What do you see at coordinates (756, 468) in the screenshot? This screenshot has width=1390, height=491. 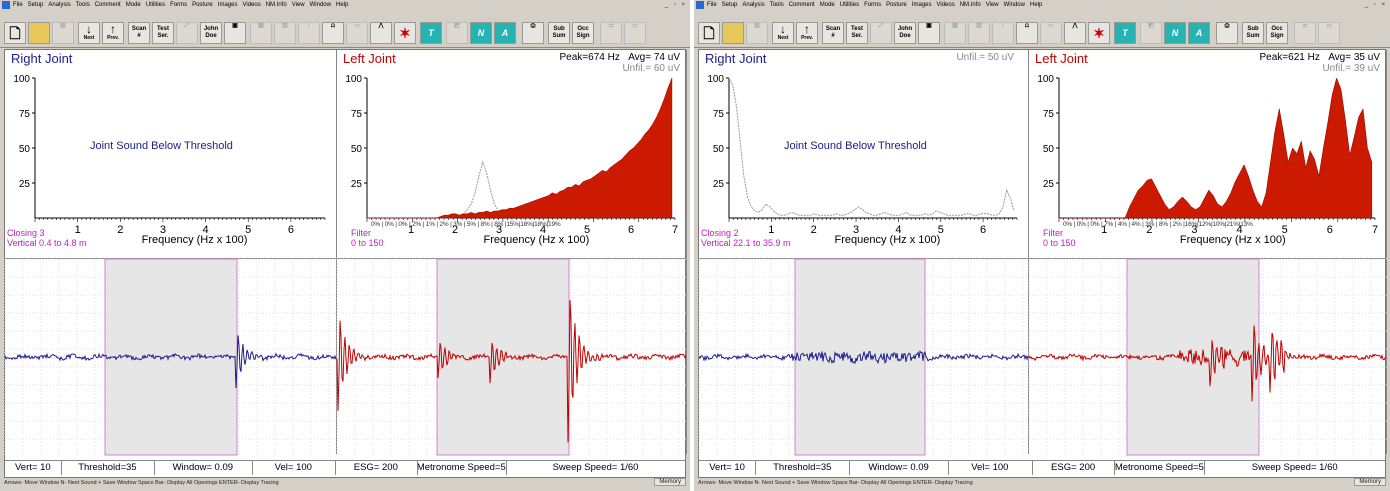 I see `status-divider` at bounding box center [756, 468].